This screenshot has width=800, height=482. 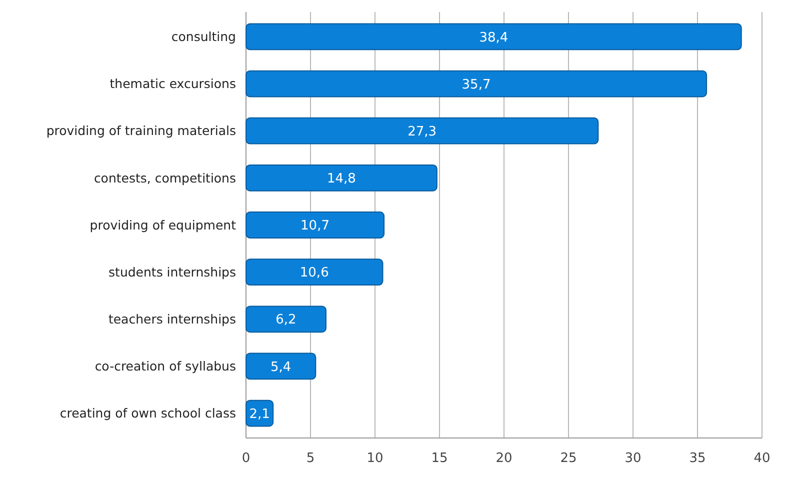 I want to click on y-tick-label: teachers internships, so click(x=172, y=319).